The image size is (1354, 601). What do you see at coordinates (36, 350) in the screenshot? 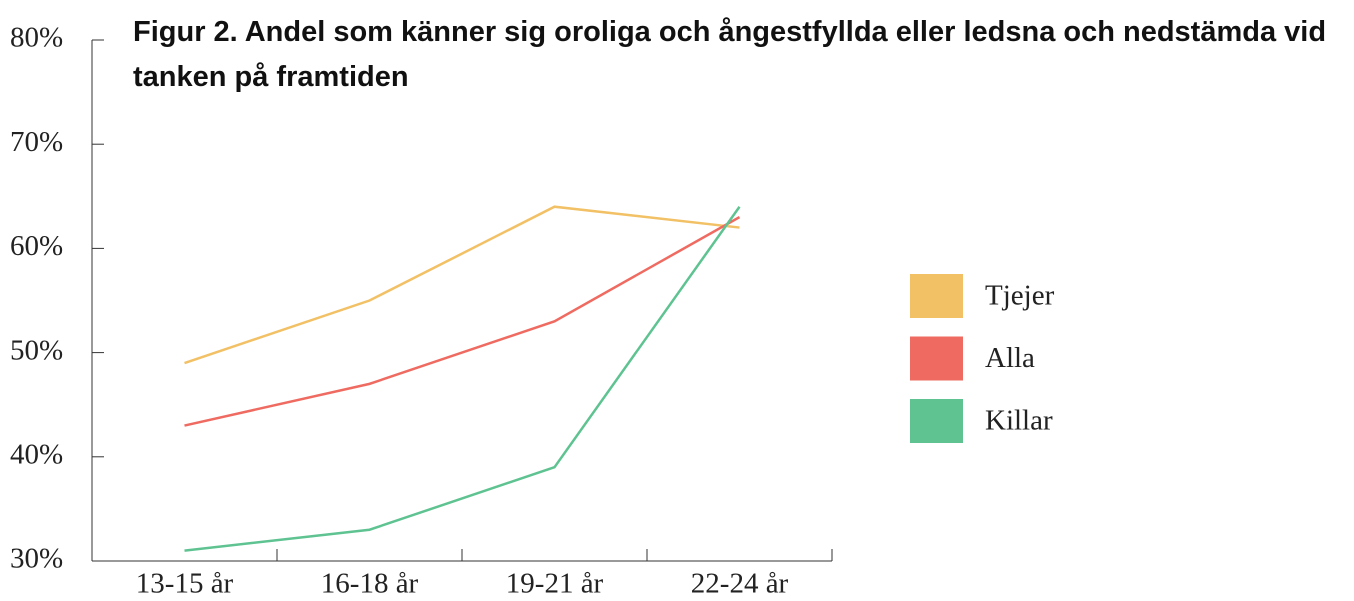
I see `y-tick-label: 50%` at bounding box center [36, 350].